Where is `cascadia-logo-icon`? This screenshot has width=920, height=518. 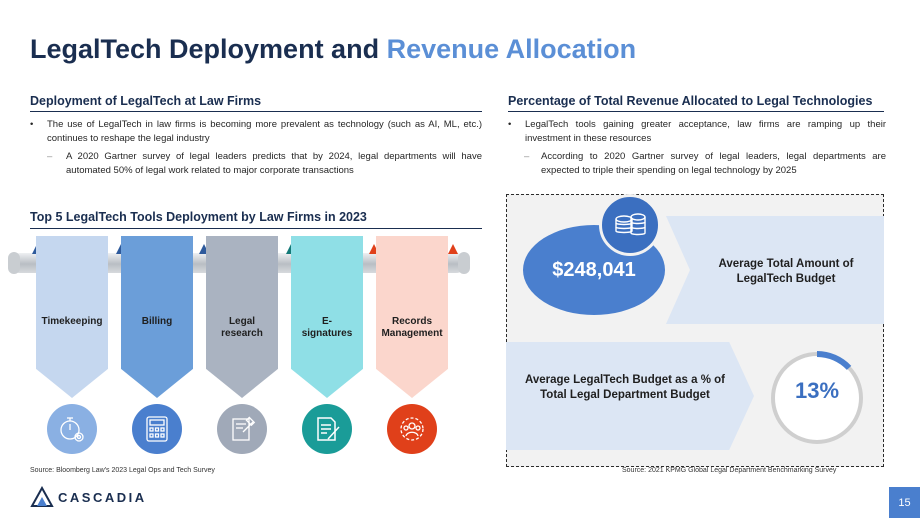
cascadia-logo-icon is located at coordinates (42, 496).